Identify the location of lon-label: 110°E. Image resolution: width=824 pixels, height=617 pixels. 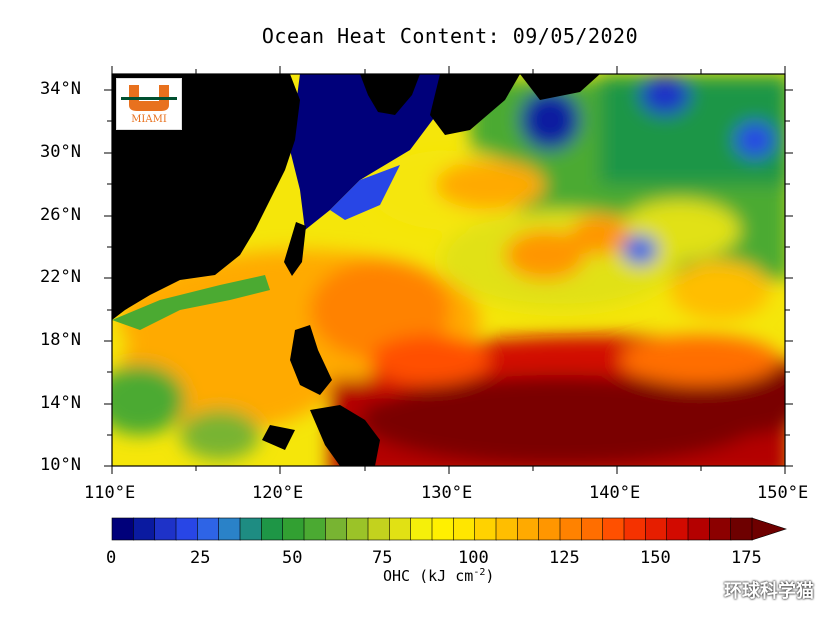
(110, 493).